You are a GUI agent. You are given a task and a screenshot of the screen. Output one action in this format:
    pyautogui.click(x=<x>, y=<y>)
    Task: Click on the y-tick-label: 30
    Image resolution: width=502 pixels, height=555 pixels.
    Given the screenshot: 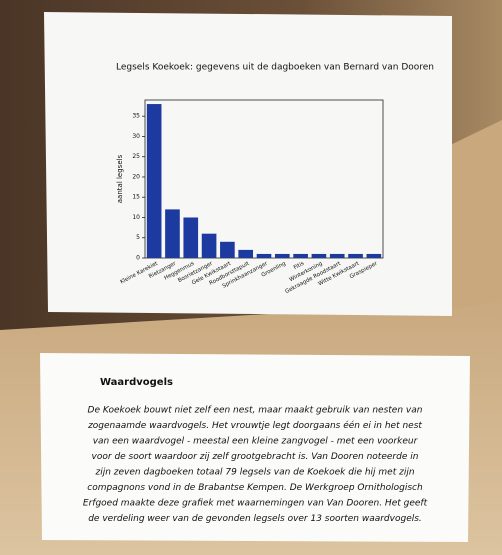 What is the action you would take?
    pyautogui.click(x=136, y=136)
    